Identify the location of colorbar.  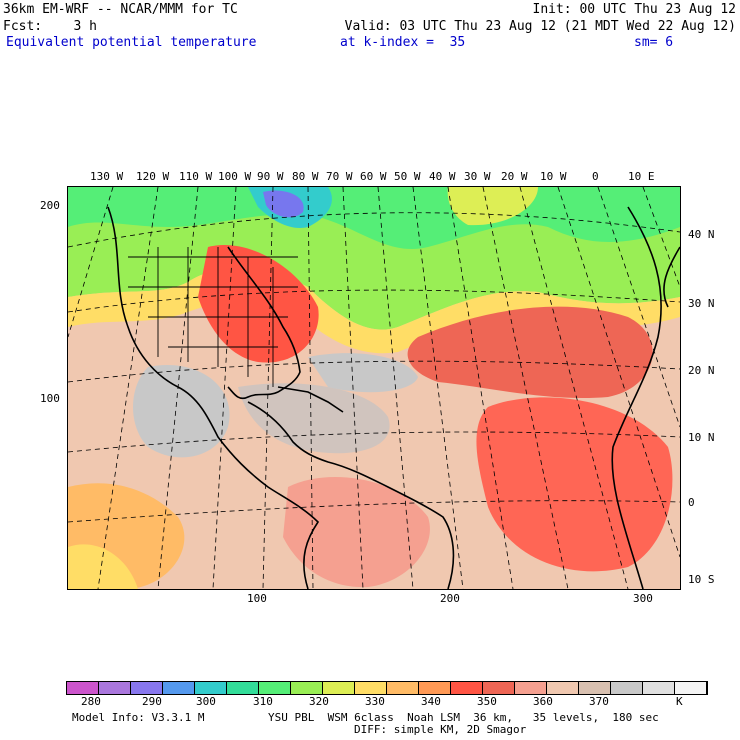
(387, 688).